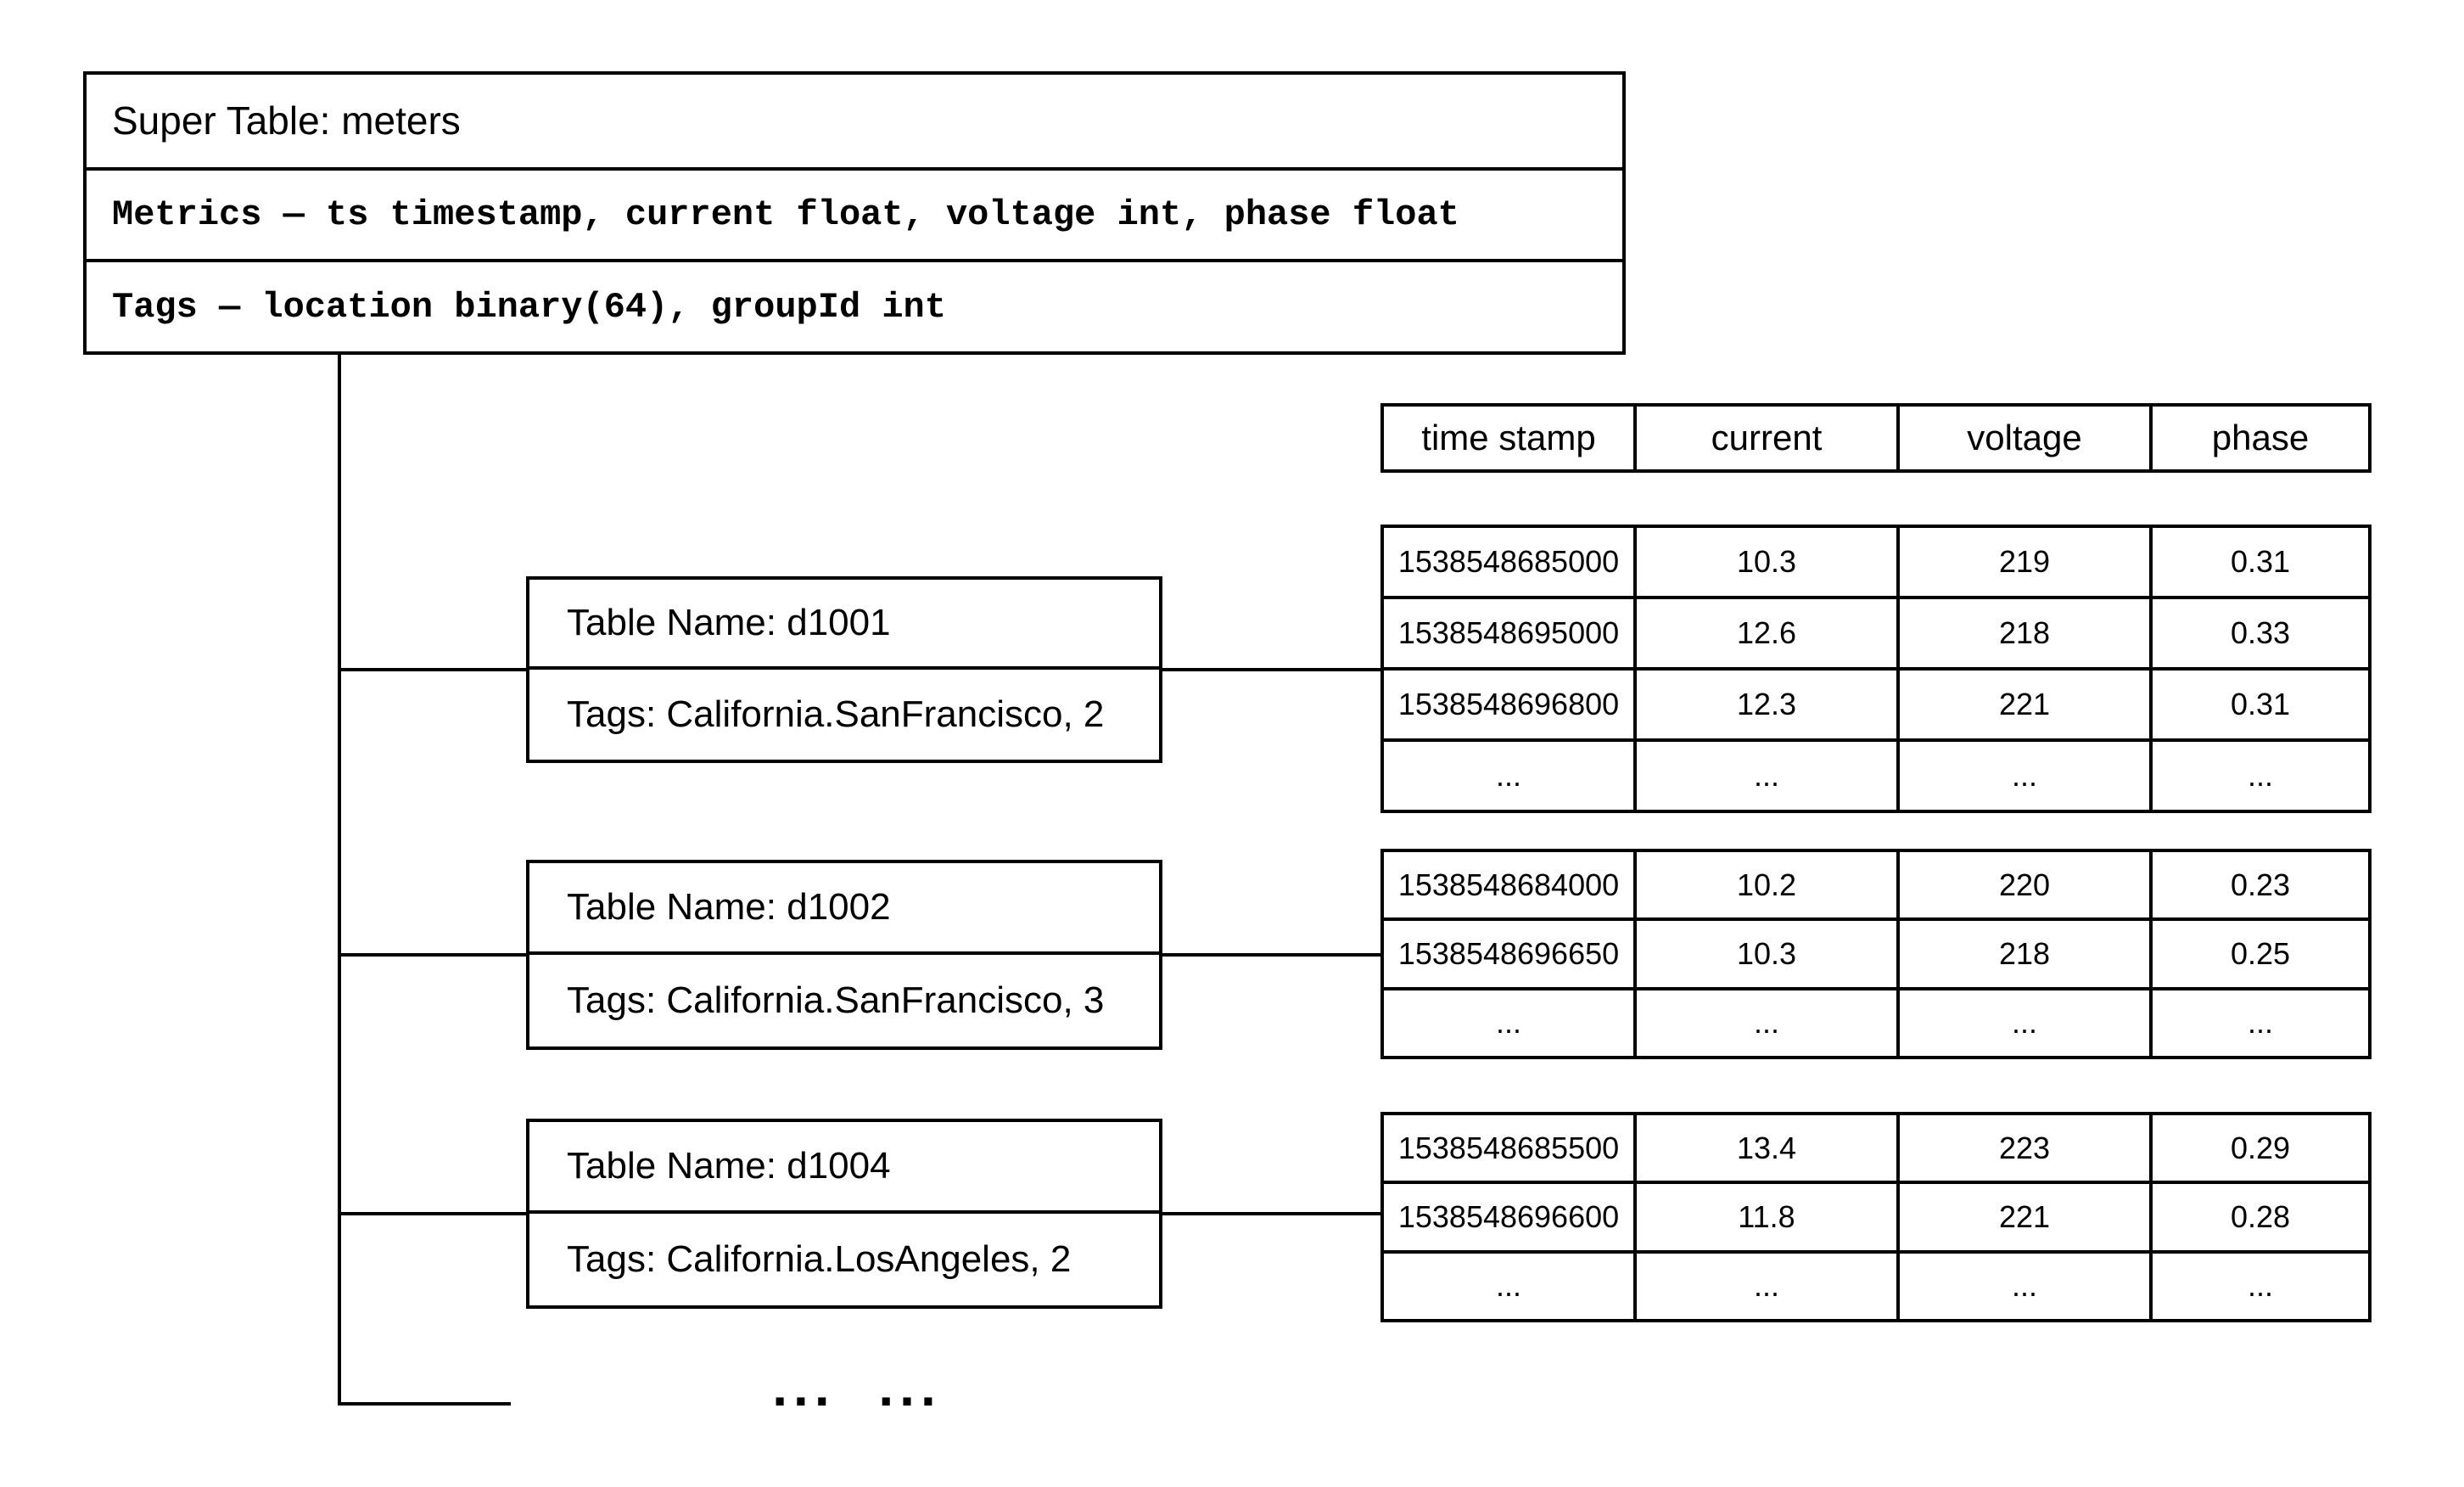  Describe the element at coordinates (2025, 885) in the screenshot. I see `table-cell: 220` at that location.